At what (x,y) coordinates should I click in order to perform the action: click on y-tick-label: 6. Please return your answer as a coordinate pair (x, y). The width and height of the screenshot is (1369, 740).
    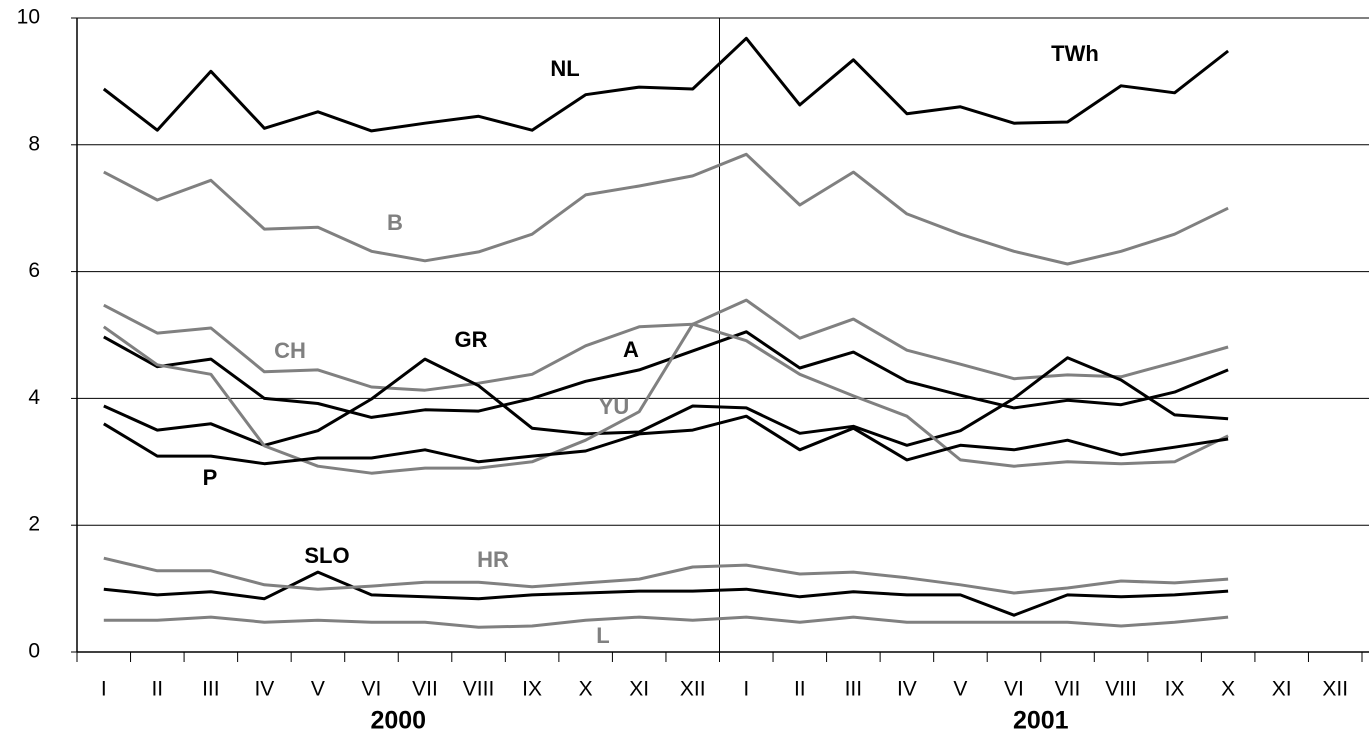
    Looking at the image, I should click on (34, 270).